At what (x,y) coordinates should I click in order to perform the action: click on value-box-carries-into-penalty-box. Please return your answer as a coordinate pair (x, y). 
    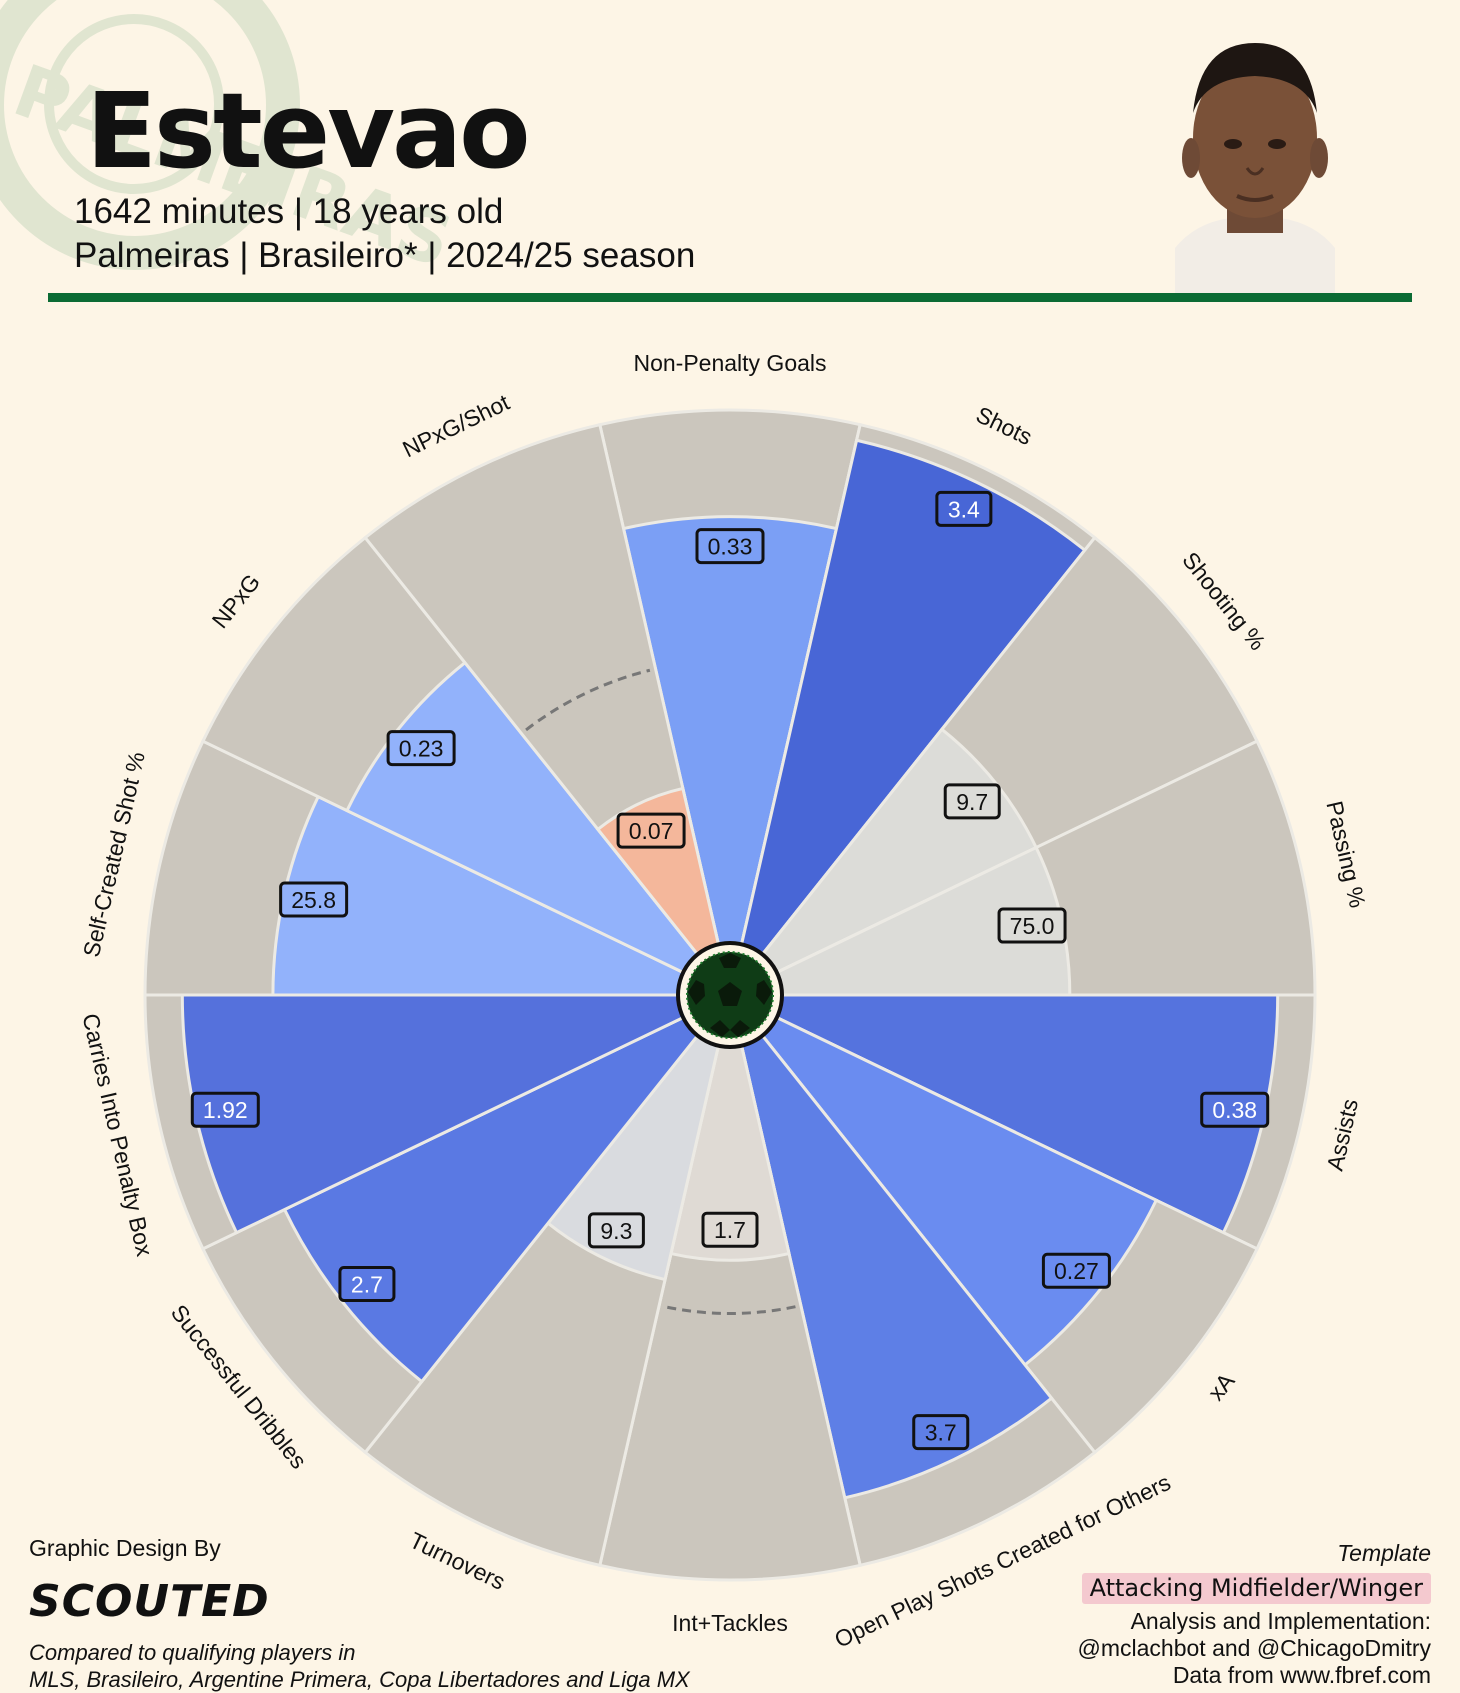
    Looking at the image, I should click on (225, 1109).